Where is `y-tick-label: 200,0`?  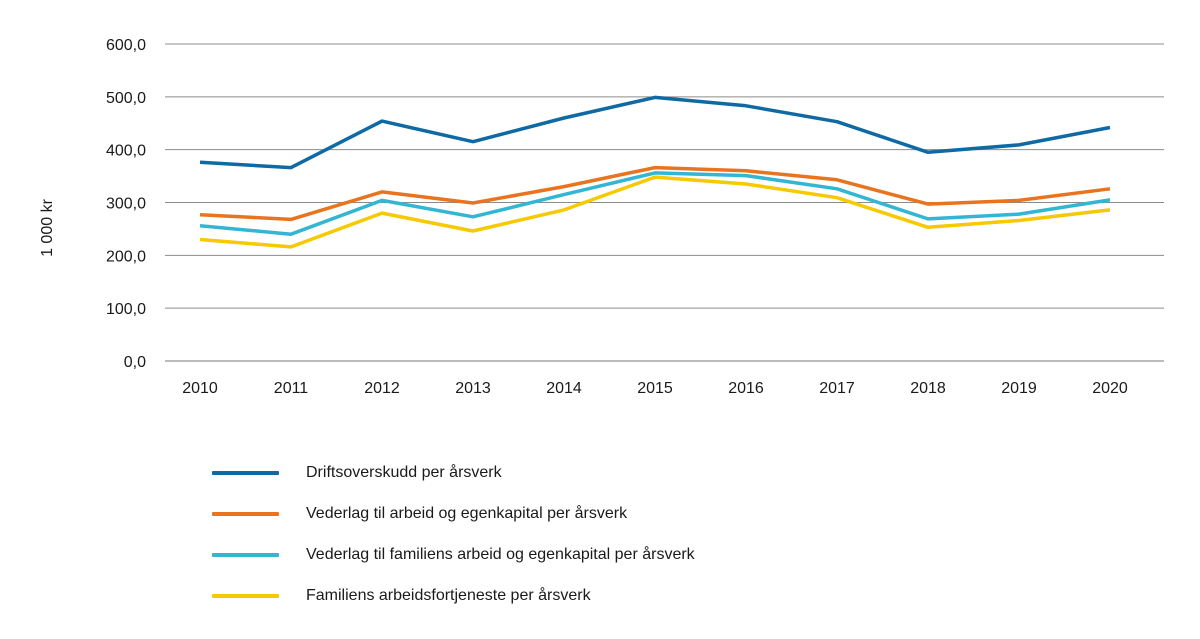 y-tick-label: 200,0 is located at coordinates (126, 256).